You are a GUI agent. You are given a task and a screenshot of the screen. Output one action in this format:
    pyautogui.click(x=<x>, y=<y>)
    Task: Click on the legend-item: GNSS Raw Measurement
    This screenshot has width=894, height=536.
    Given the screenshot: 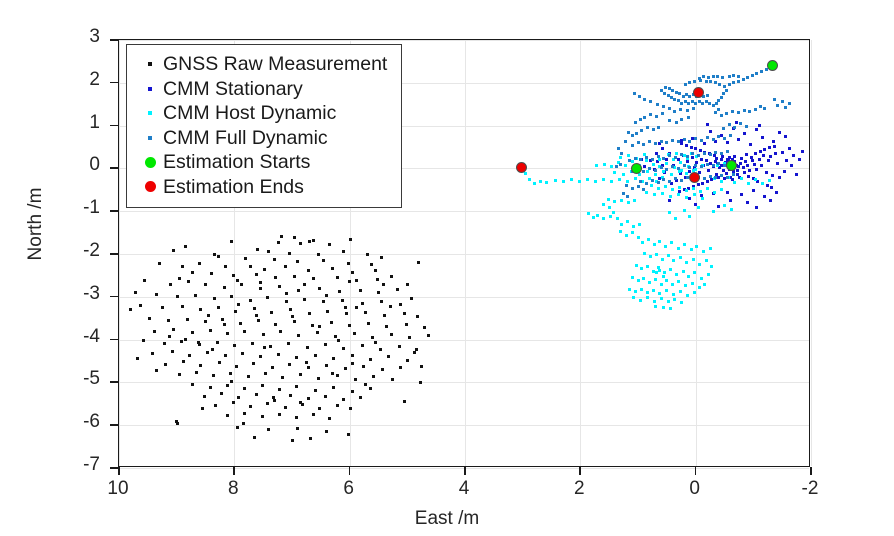 What is the action you would take?
    pyautogui.click(x=262, y=64)
    